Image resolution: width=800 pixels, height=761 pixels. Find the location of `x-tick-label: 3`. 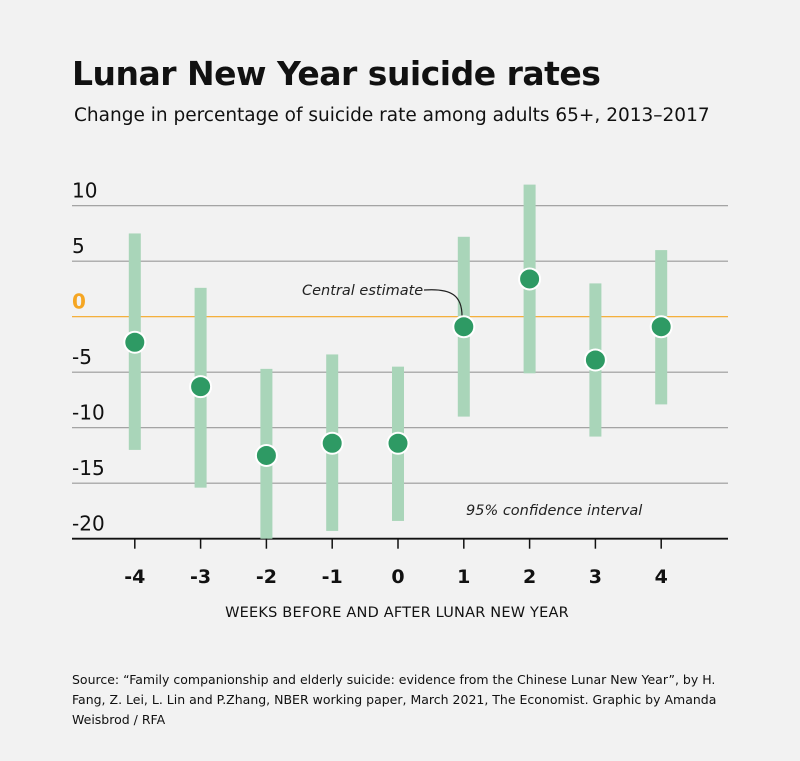

x-tick-label: 3 is located at coordinates (595, 577).